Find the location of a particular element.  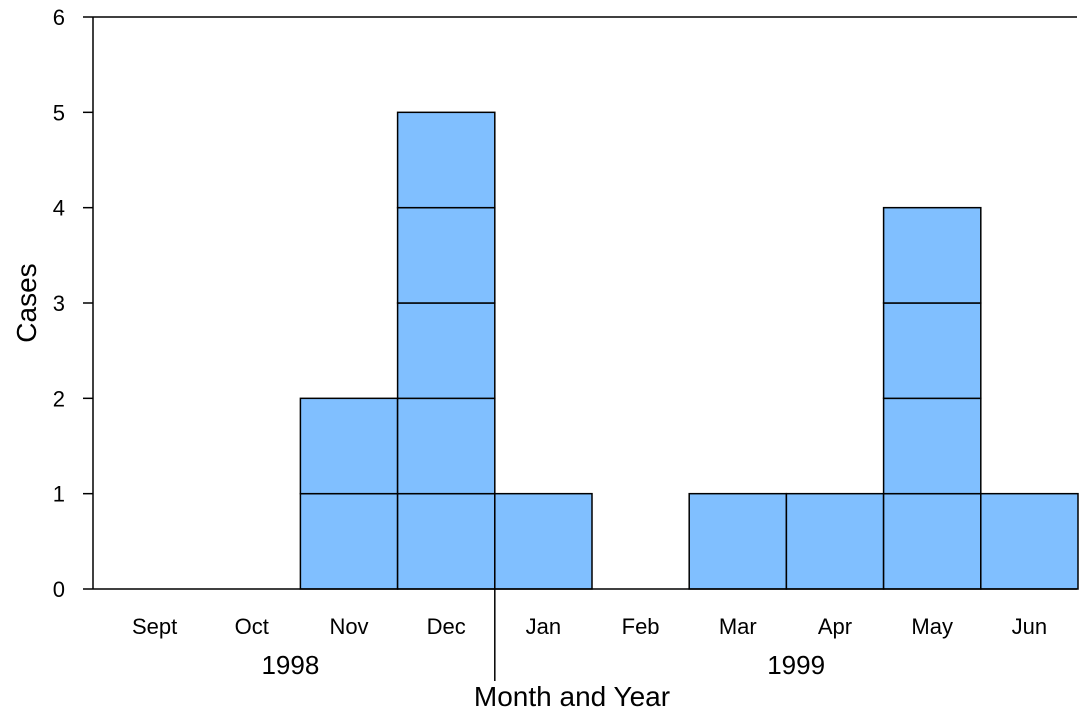

x-tick-labels: Sept Oct Nov Dec Jan Feb Mar Apr May Jun is located at coordinates (589, 626).